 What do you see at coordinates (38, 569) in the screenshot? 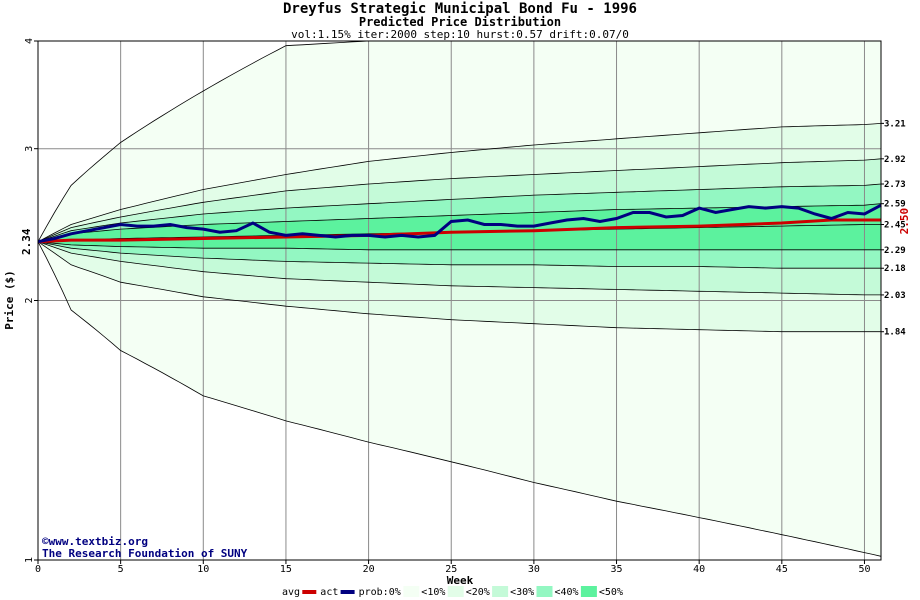
I see `x-tick-label: 0` at bounding box center [38, 569].